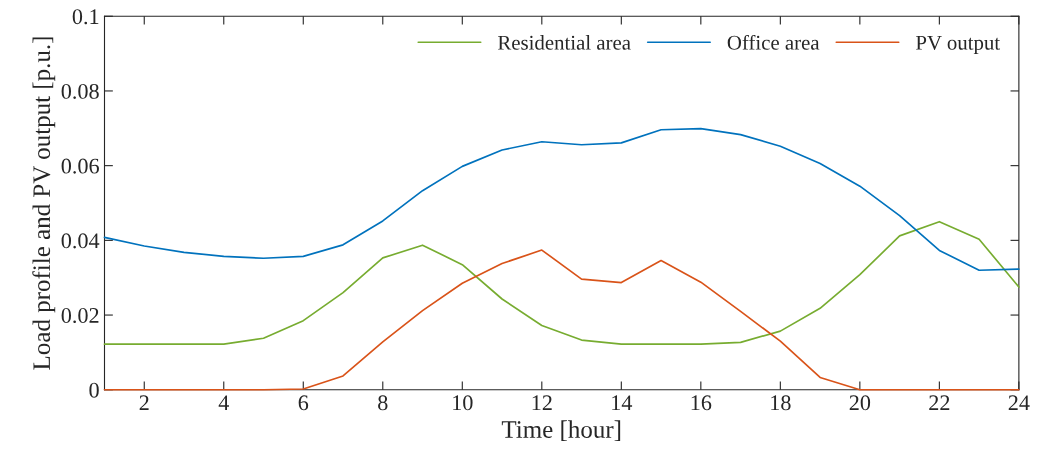 The width and height of the screenshot is (1045, 464). Describe the element at coordinates (144, 403) in the screenshot. I see `x-tick-label: 2` at that location.